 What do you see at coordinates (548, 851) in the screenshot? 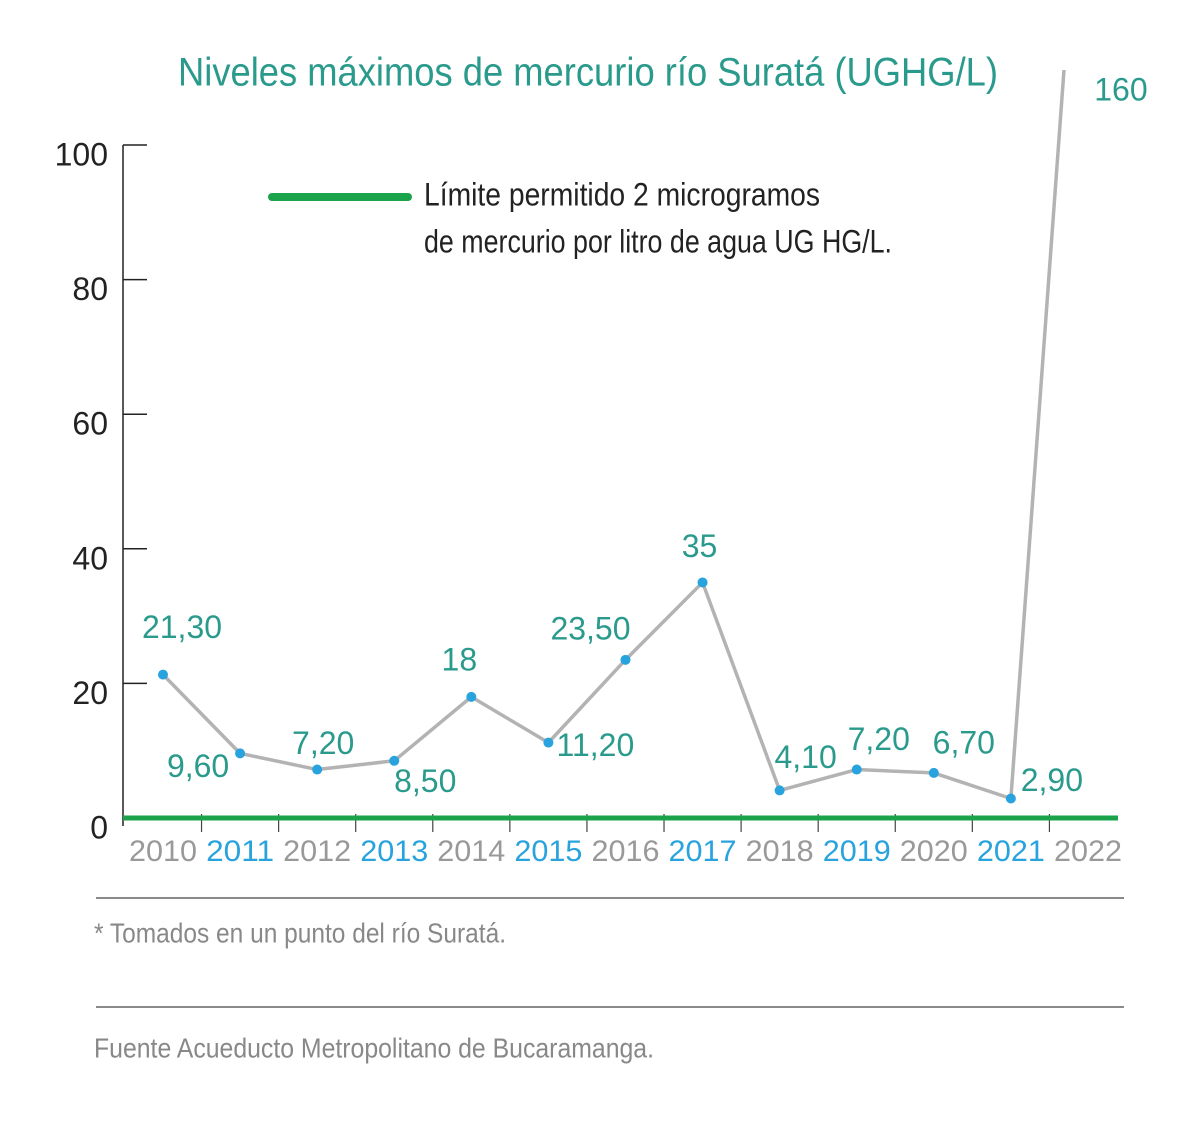
I see `x-tick-label: 2015` at bounding box center [548, 851].